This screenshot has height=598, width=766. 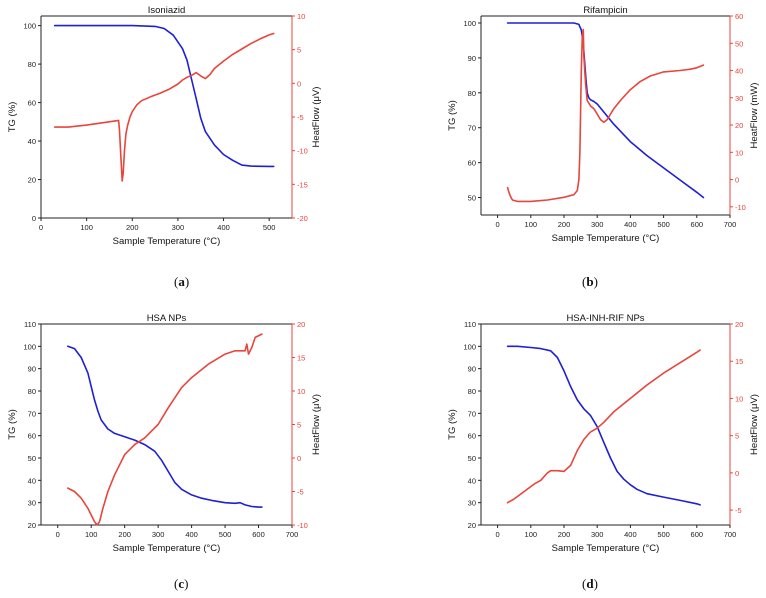 I want to click on chart-title: Isoniazid, so click(x=167, y=10).